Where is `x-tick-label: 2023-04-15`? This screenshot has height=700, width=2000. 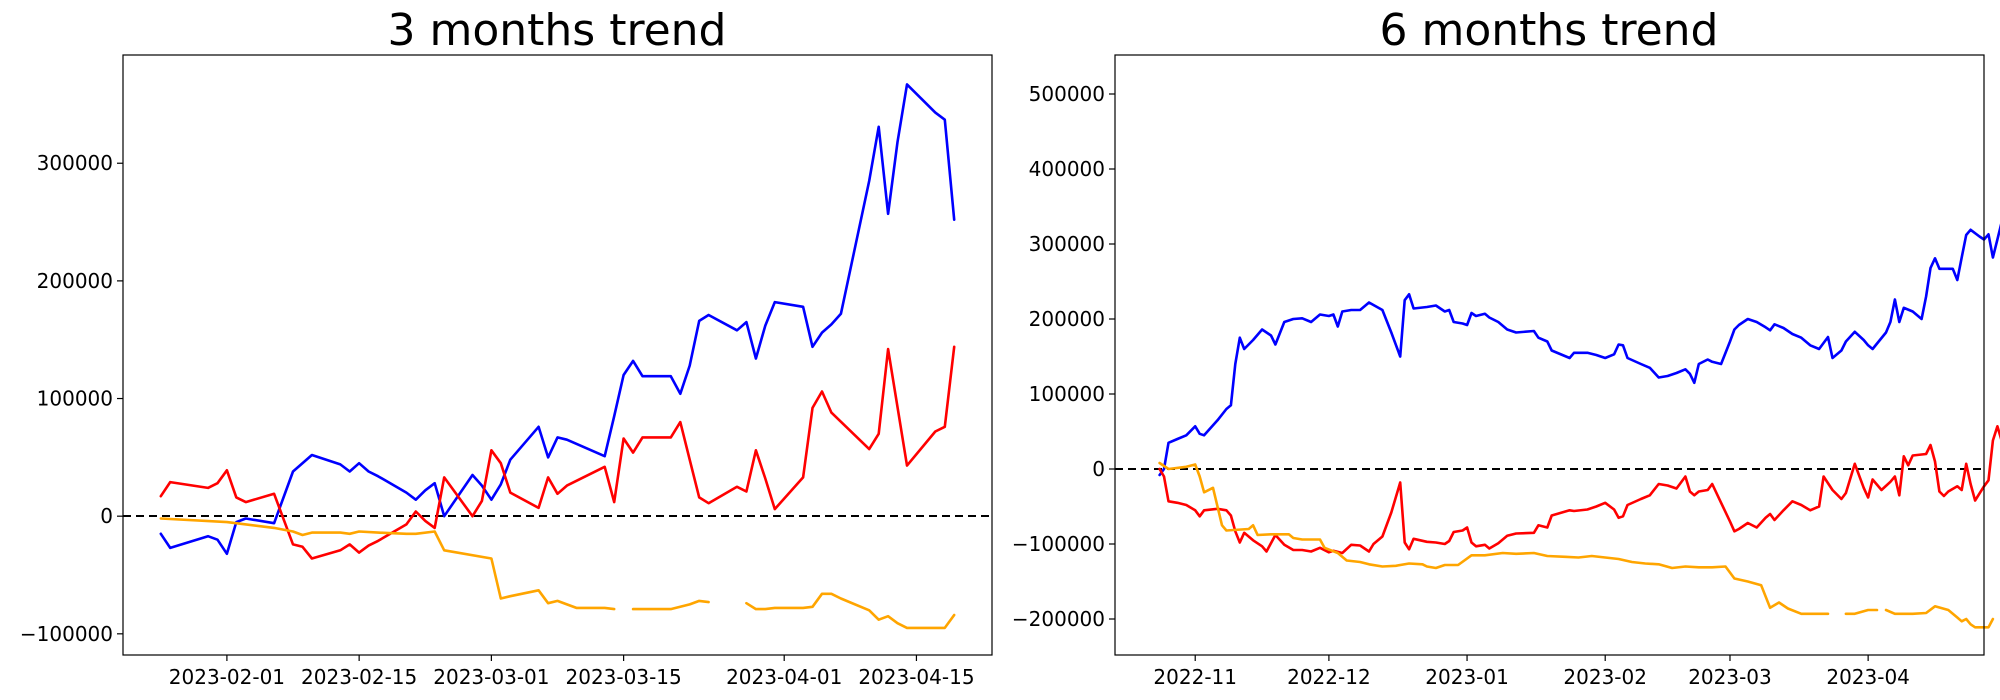
x-tick-label: 2023-04-15 is located at coordinates (916, 677).